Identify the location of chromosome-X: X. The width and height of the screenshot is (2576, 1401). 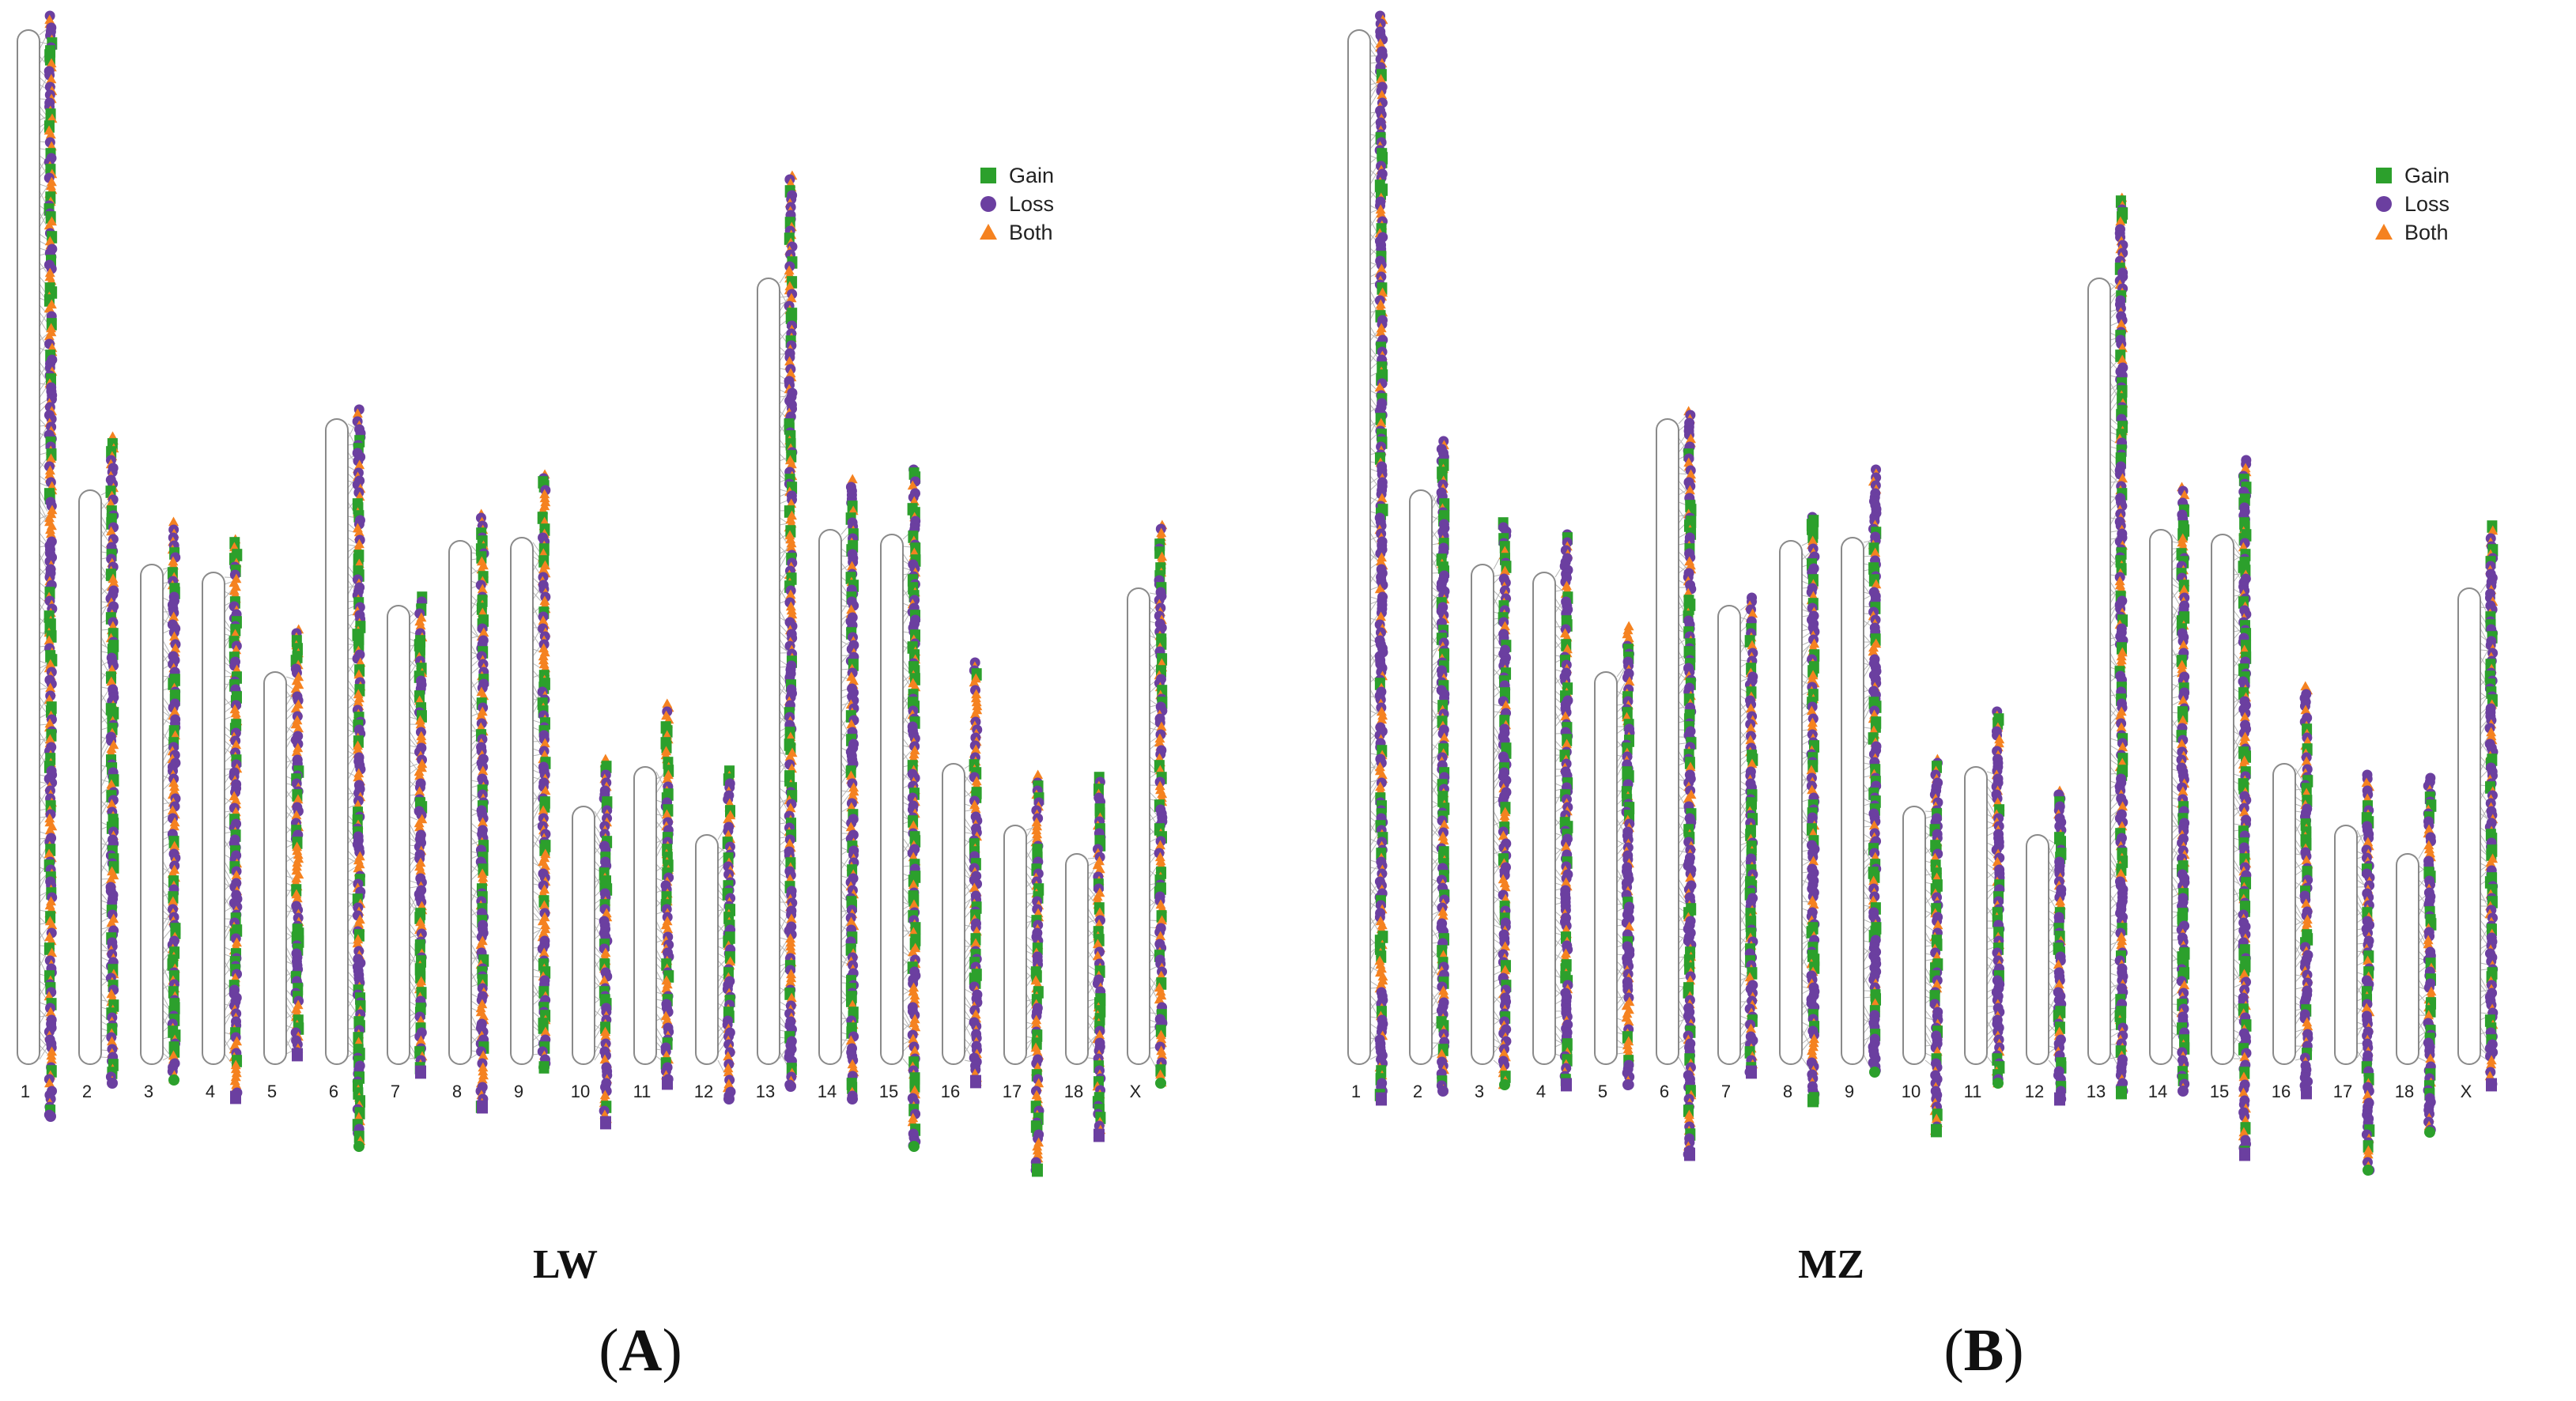
(2478, 811).